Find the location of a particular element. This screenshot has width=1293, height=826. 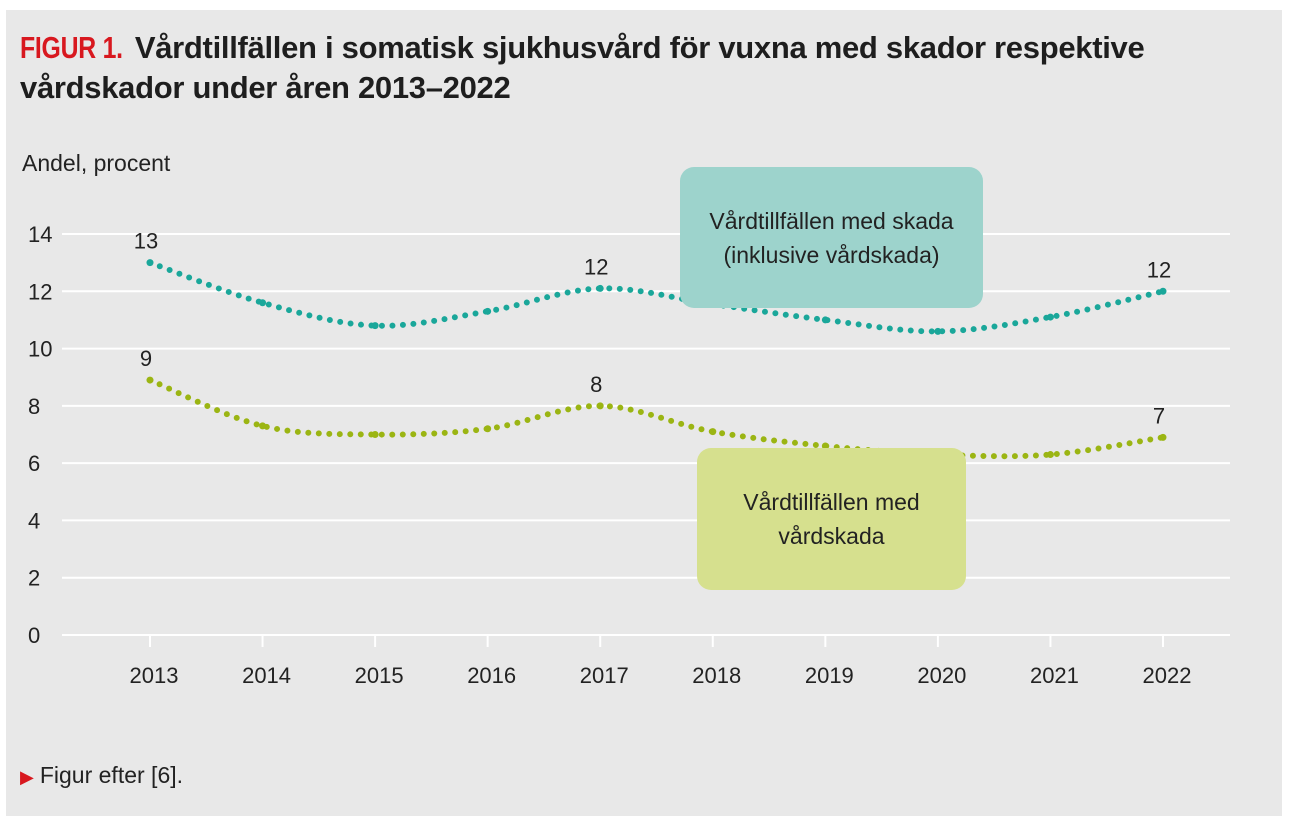

x-tick-label: 2017 is located at coordinates (604, 675).